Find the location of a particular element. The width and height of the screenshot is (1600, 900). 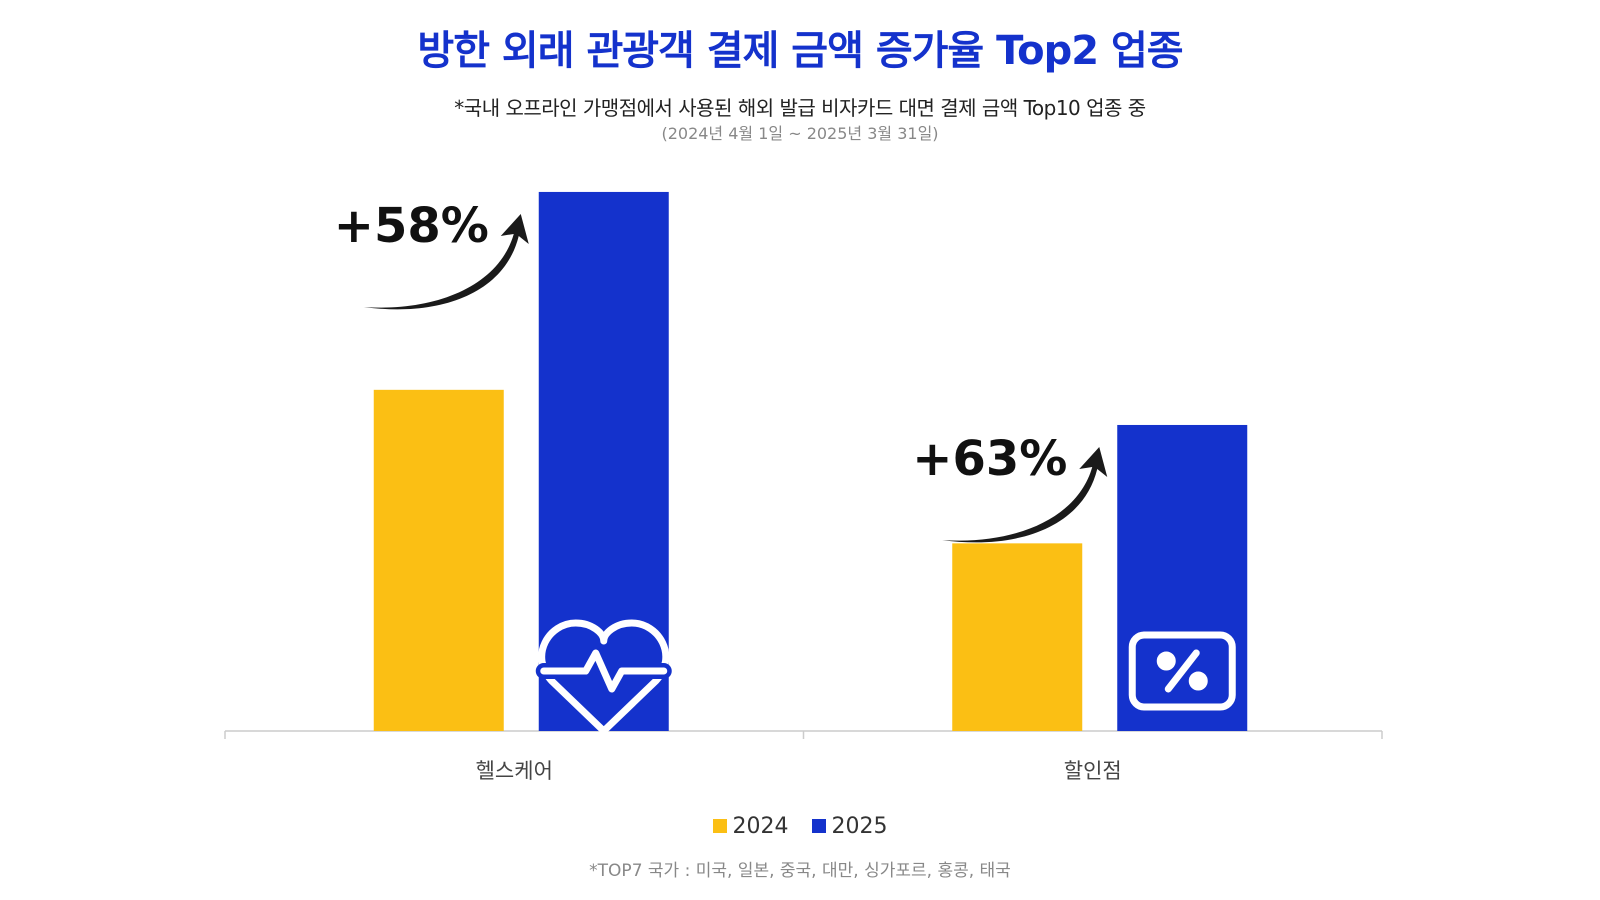

tag-outline is located at coordinates (1182, 671).